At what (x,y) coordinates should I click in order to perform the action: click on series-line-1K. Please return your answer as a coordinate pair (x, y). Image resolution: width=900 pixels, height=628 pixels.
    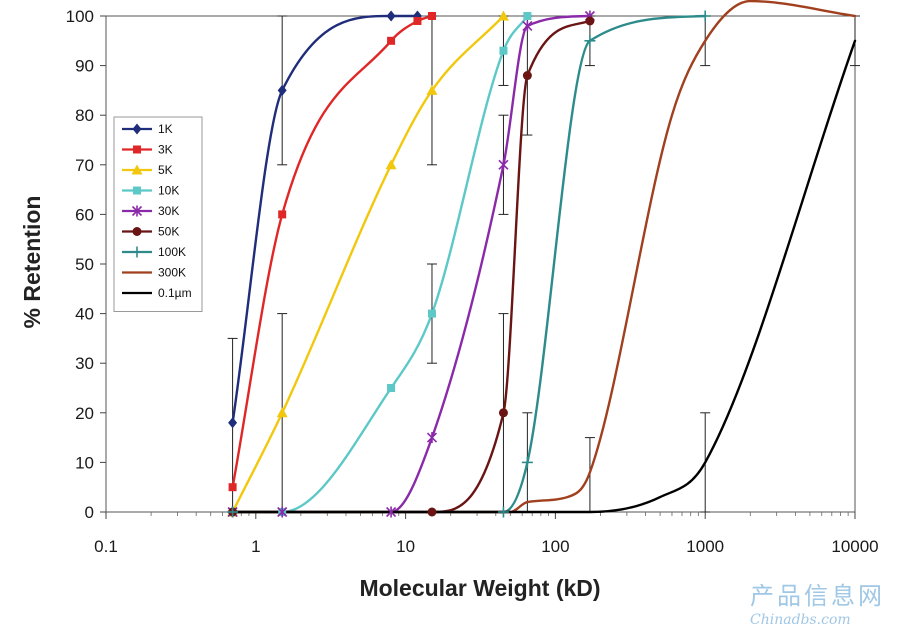
    Looking at the image, I should click on (325, 219).